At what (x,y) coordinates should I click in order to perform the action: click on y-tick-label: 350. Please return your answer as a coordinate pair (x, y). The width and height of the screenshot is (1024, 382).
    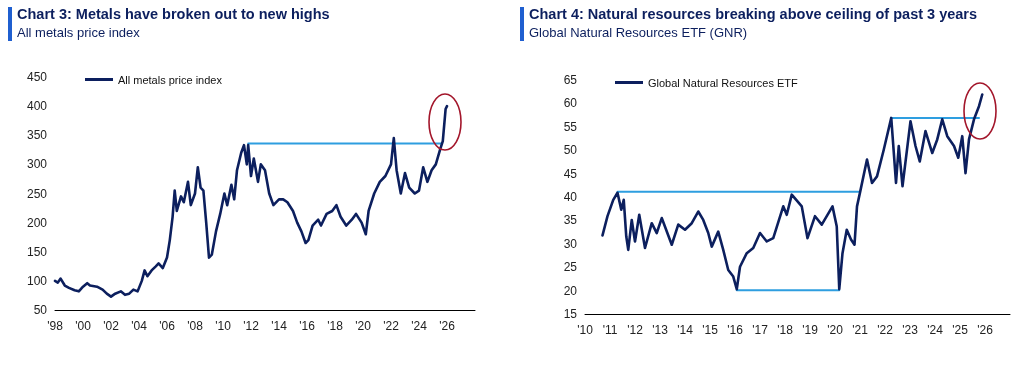
    Looking at the image, I should click on (37, 135).